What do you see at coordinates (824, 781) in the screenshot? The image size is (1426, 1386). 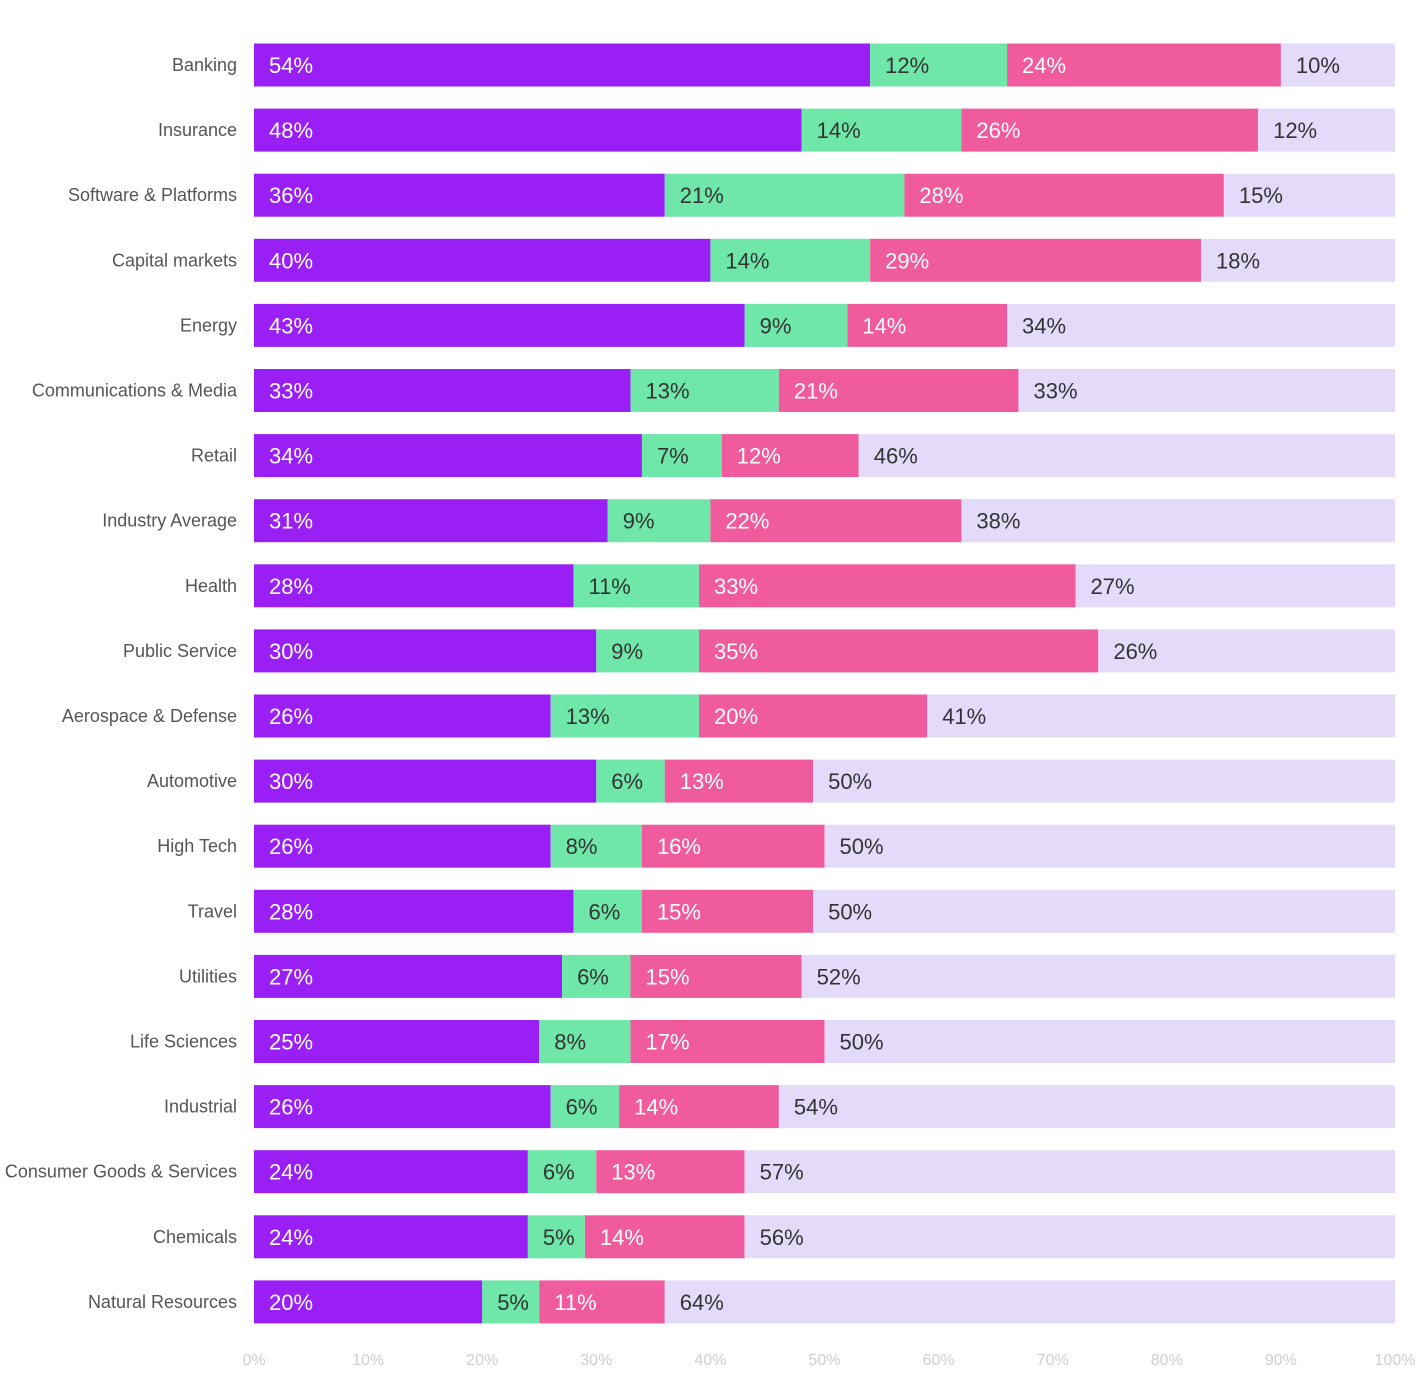 I see `bar-row: 30% 6% 13% 50%` at bounding box center [824, 781].